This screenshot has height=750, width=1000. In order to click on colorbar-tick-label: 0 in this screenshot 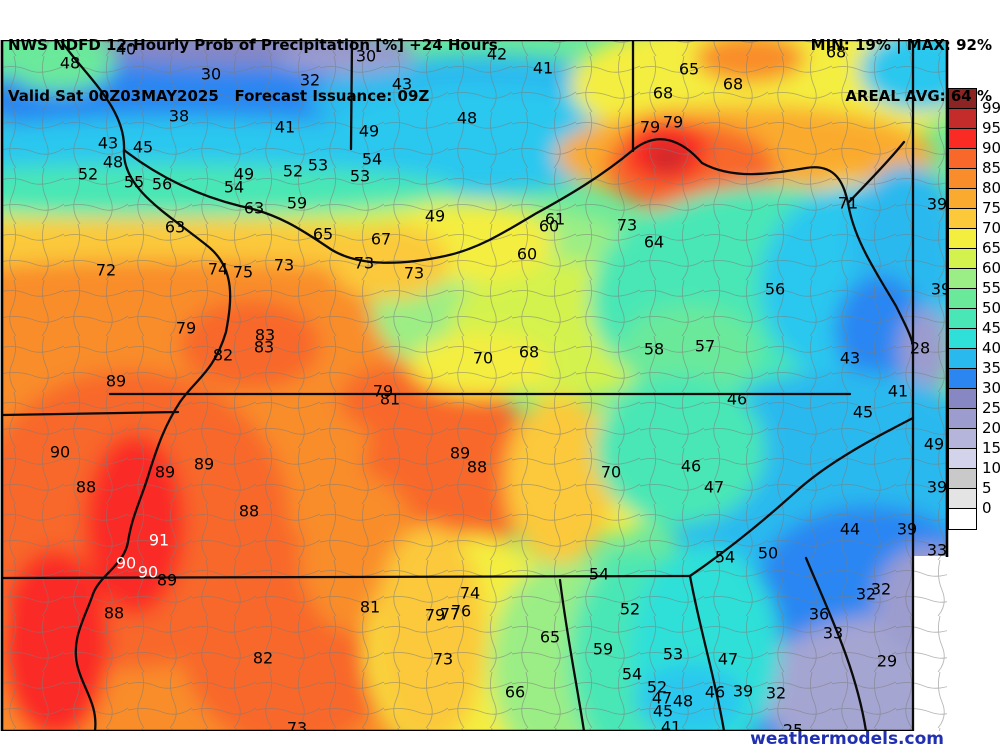, I will do `click(987, 508)`.